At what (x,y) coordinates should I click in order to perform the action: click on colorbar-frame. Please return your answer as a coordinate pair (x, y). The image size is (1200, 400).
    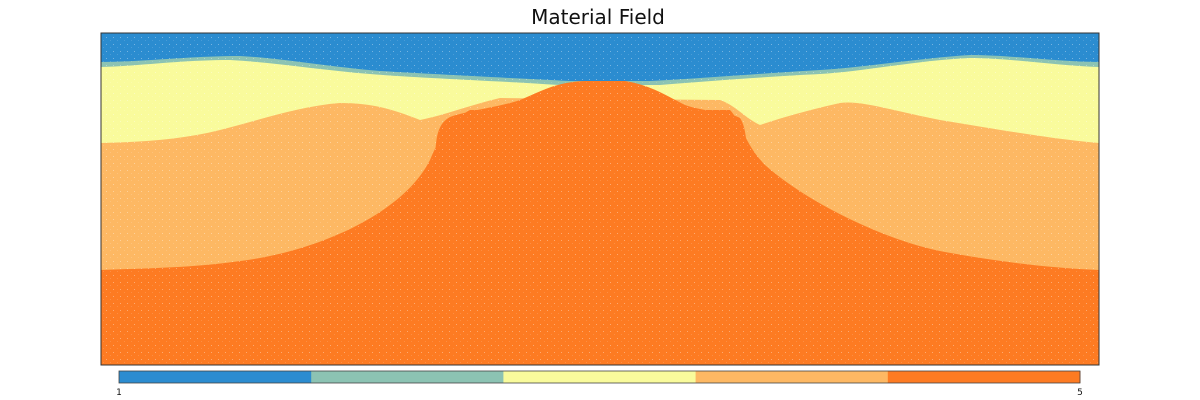
    Looking at the image, I should click on (599, 377).